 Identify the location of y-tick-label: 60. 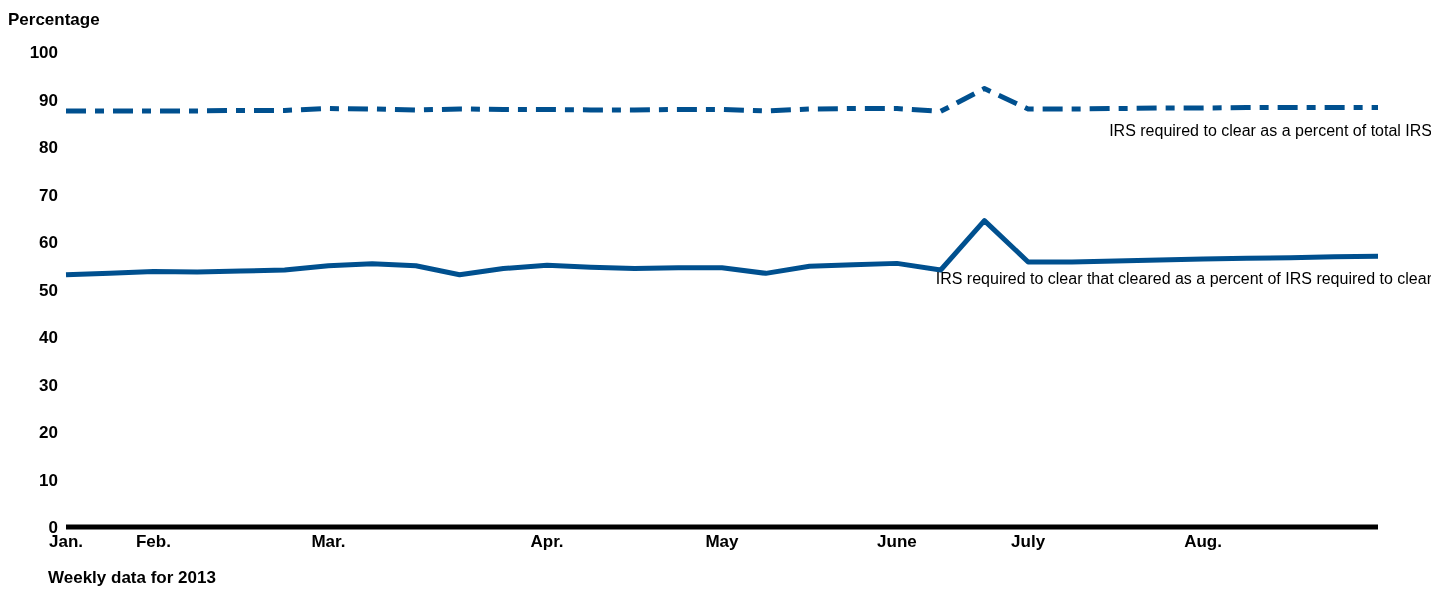
(48, 243).